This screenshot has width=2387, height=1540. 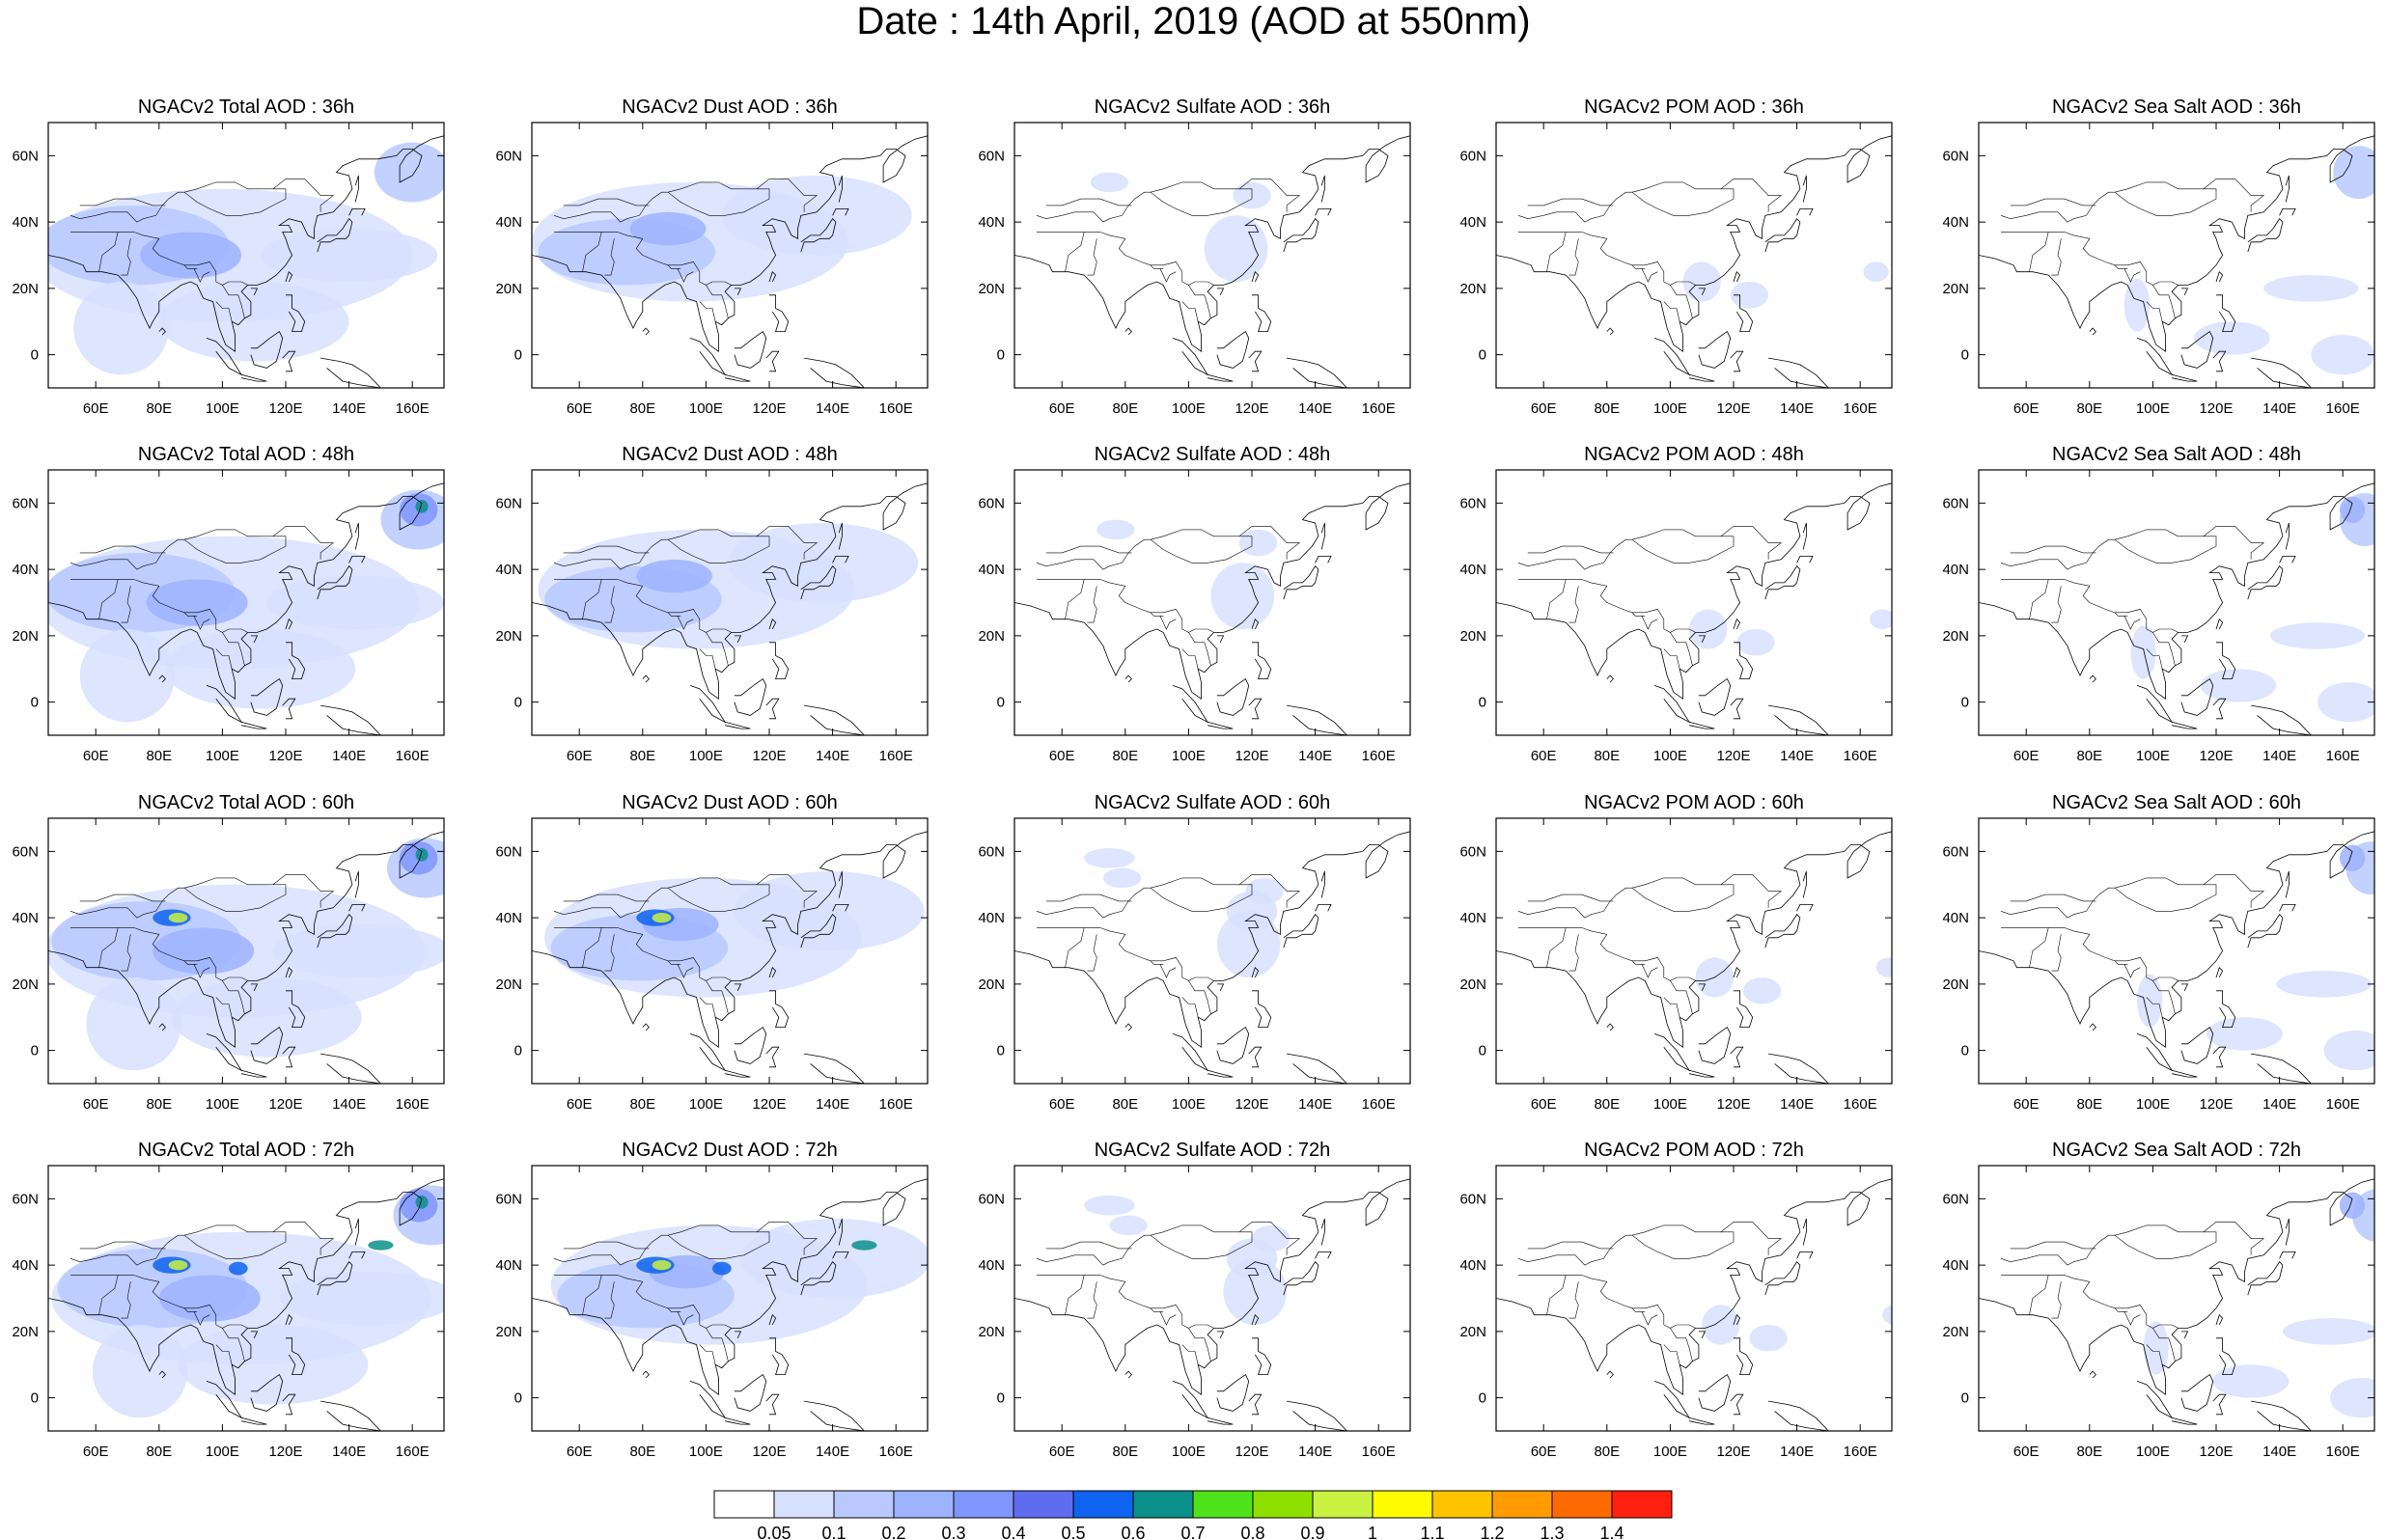 I want to click on colorbar-label: 1.3, so click(x=1552, y=1532).